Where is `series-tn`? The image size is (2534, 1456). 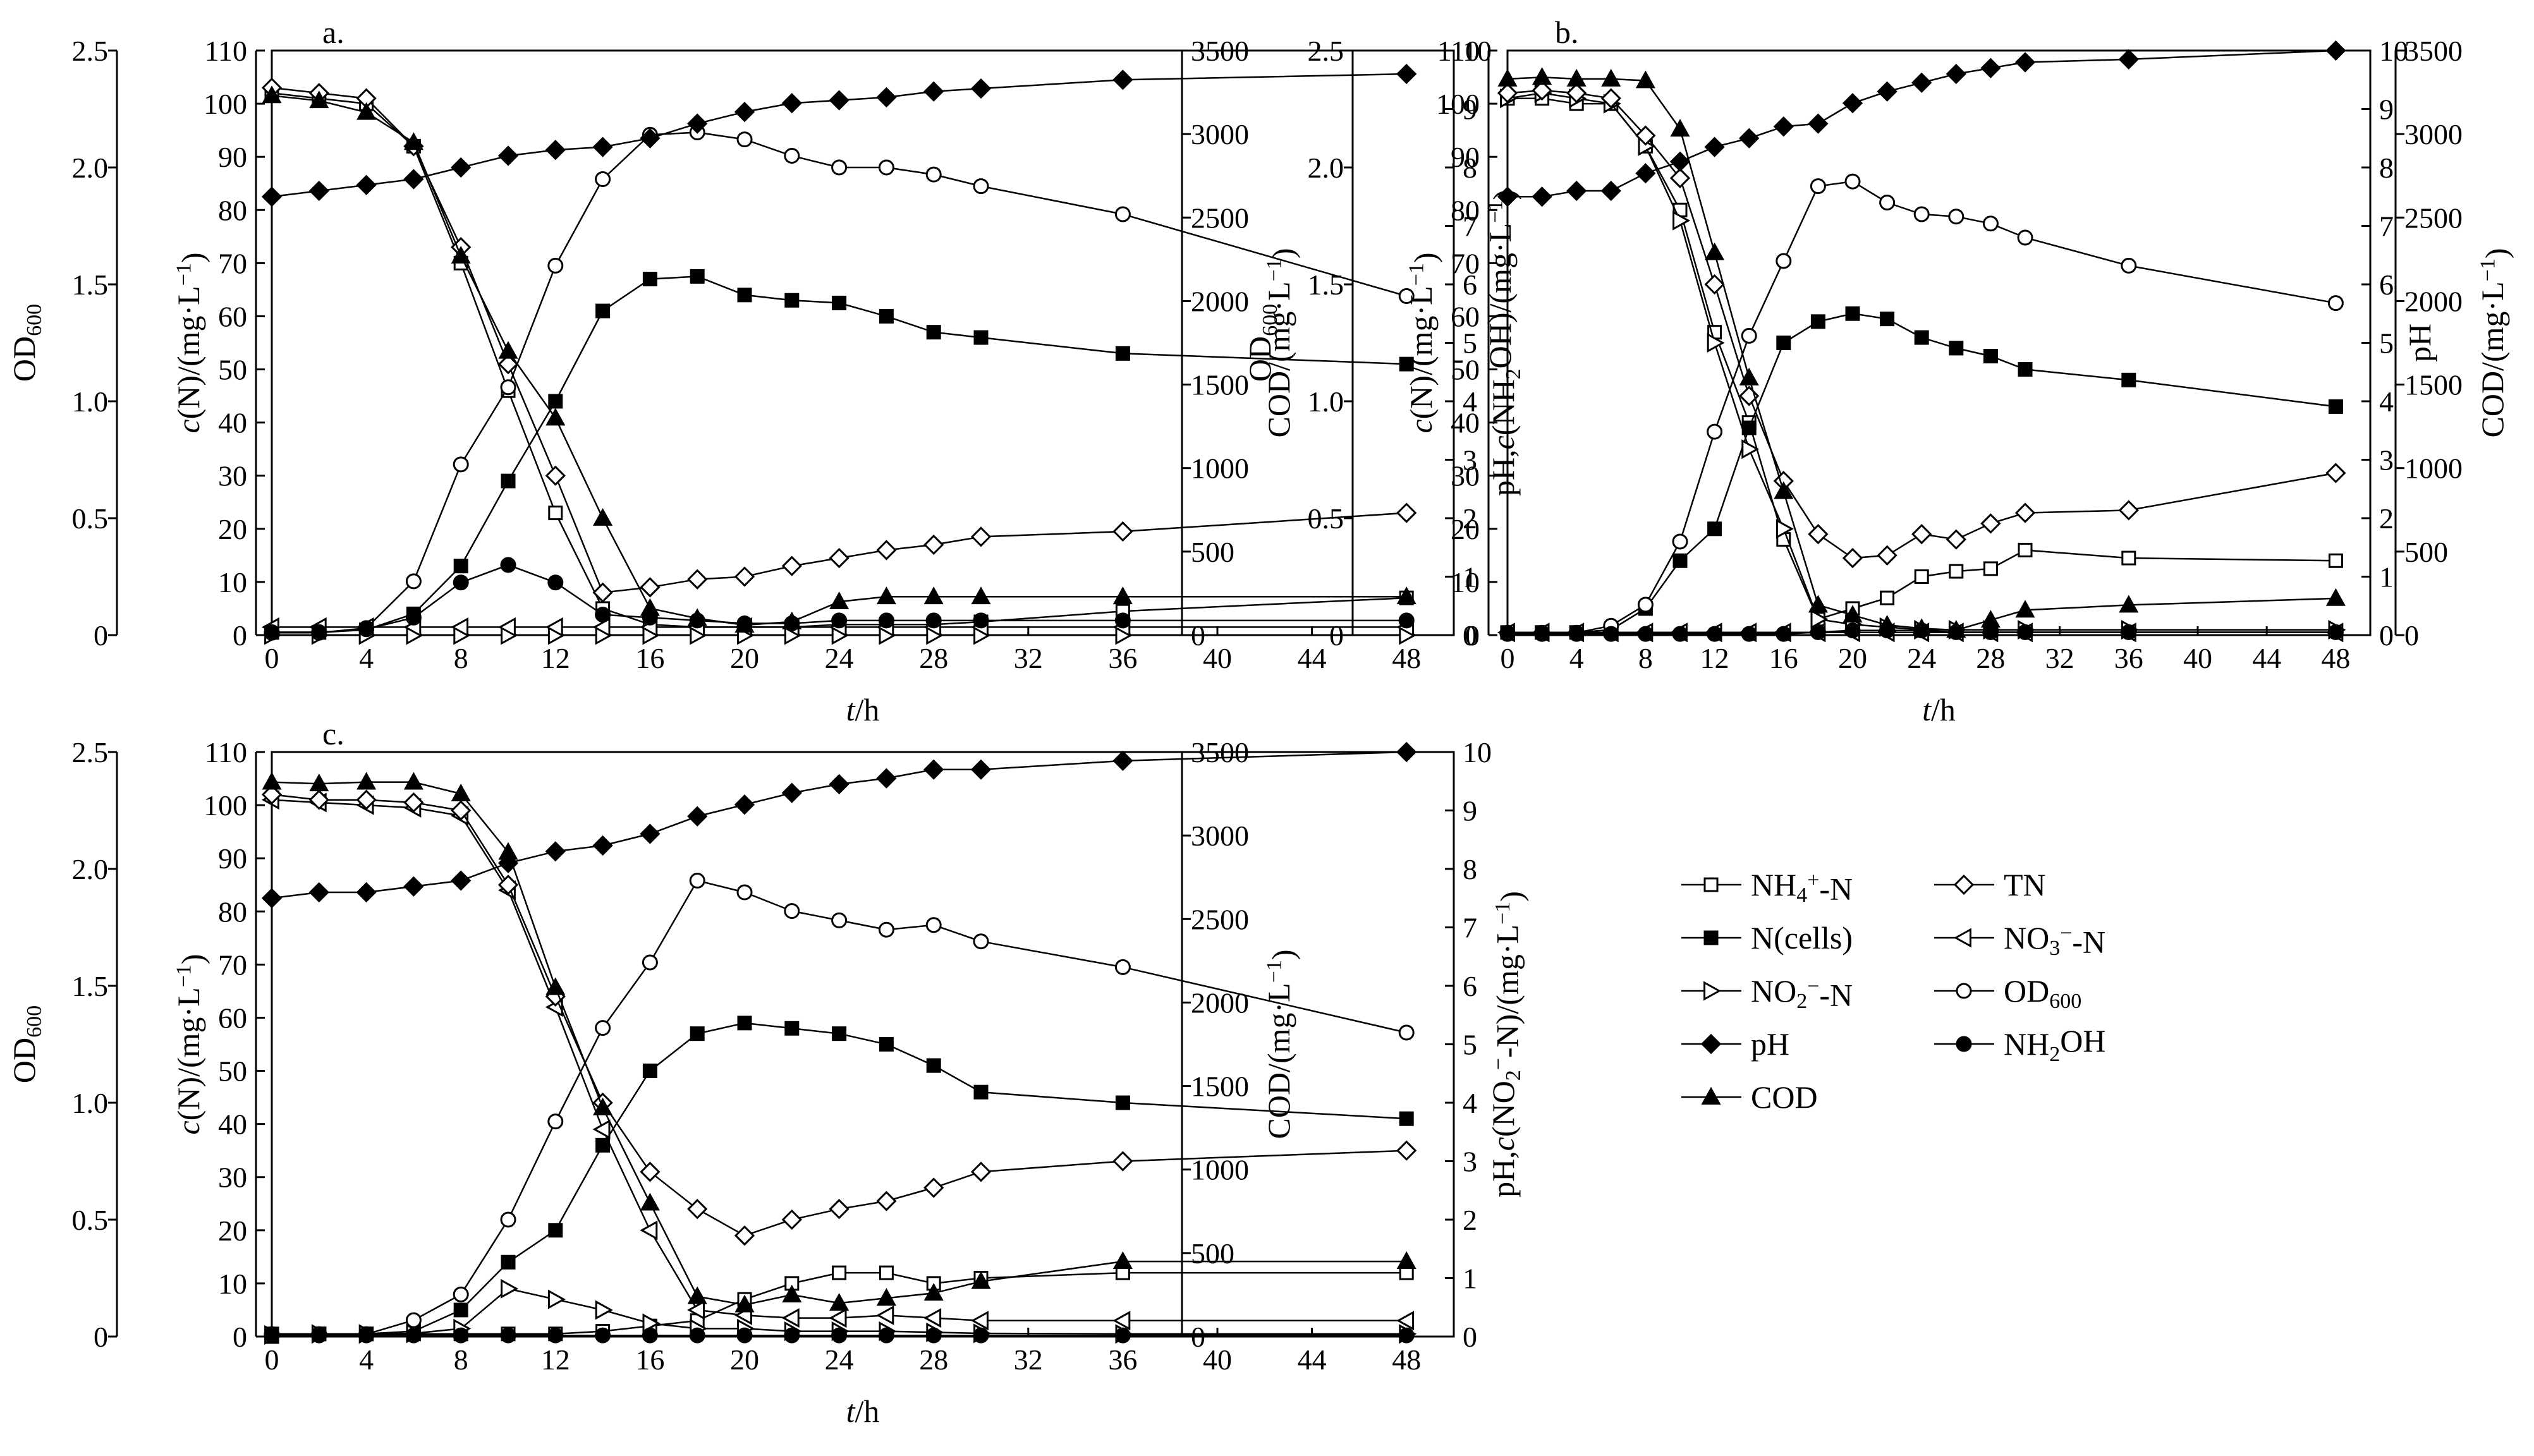
series-tn is located at coordinates (1921, 324).